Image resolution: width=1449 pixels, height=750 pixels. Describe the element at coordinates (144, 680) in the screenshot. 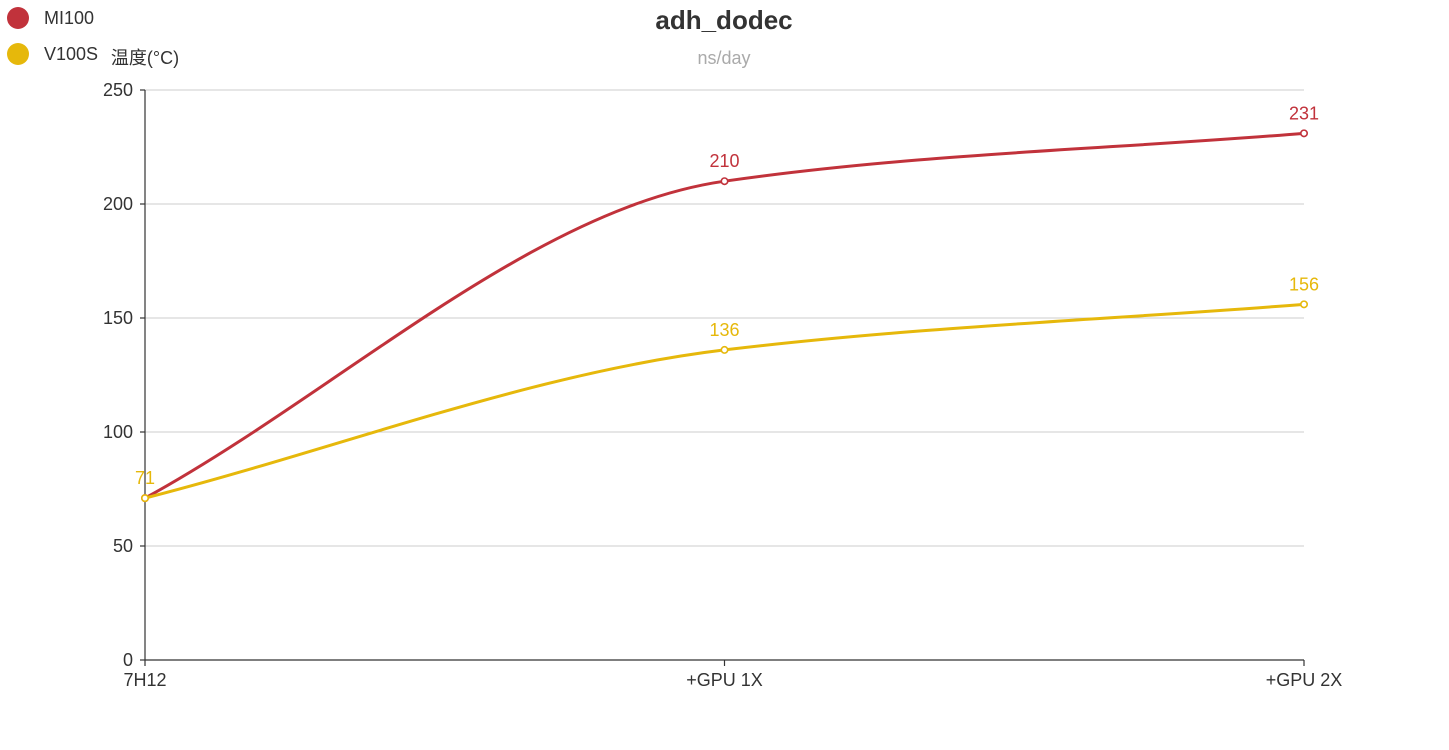

I see `x-tick-label: 7H12` at that location.